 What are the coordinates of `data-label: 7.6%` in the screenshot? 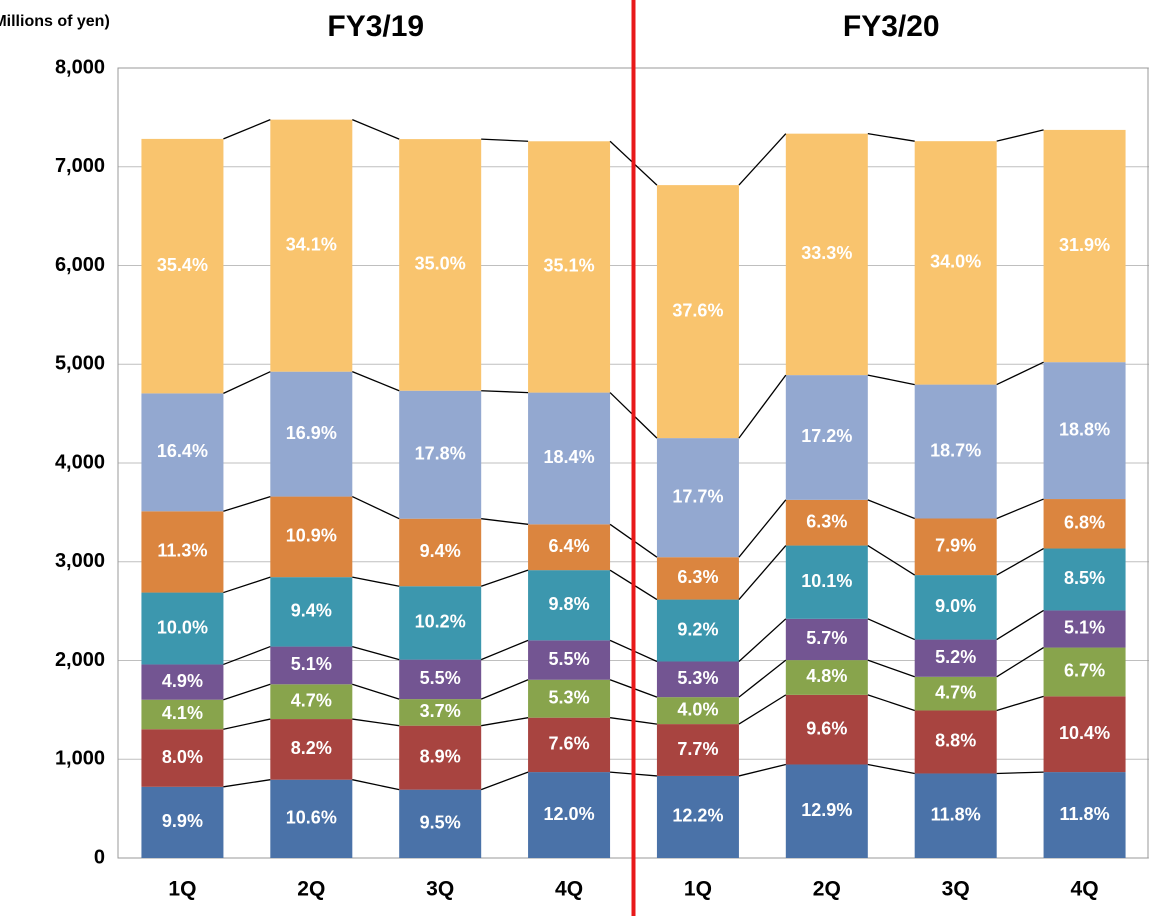 It's located at (569, 744).